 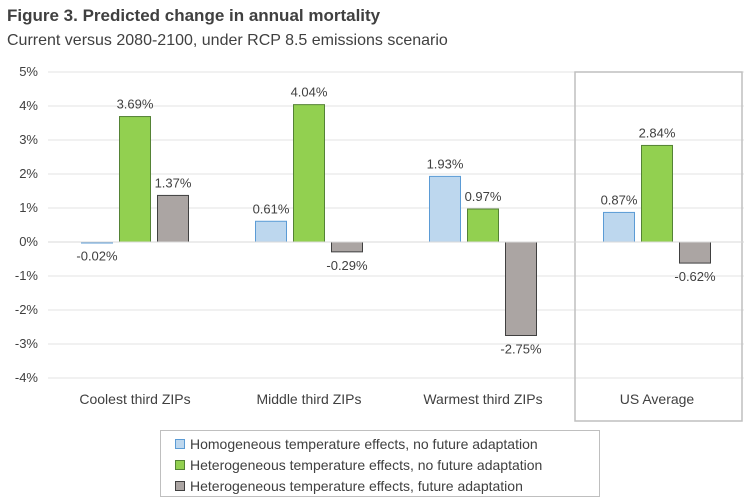 What do you see at coordinates (28, 139) in the screenshot?
I see `y-tick-label: 3%` at bounding box center [28, 139].